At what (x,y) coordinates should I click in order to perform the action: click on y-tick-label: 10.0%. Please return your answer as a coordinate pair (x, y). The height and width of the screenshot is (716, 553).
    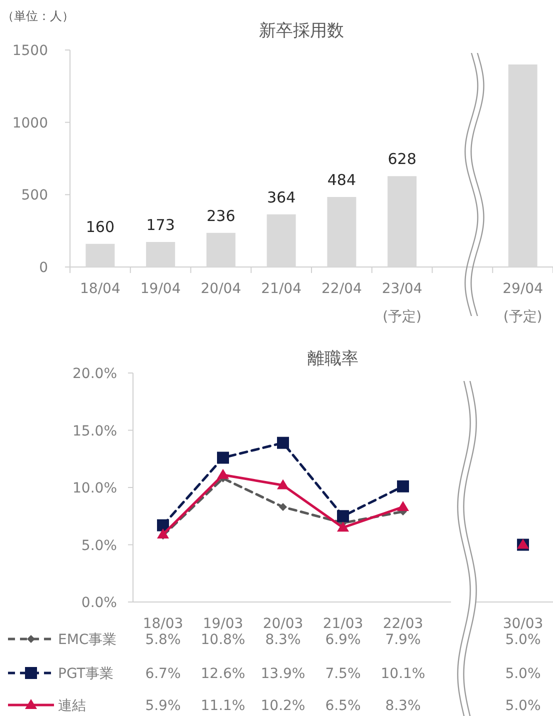
    Looking at the image, I should click on (94, 488).